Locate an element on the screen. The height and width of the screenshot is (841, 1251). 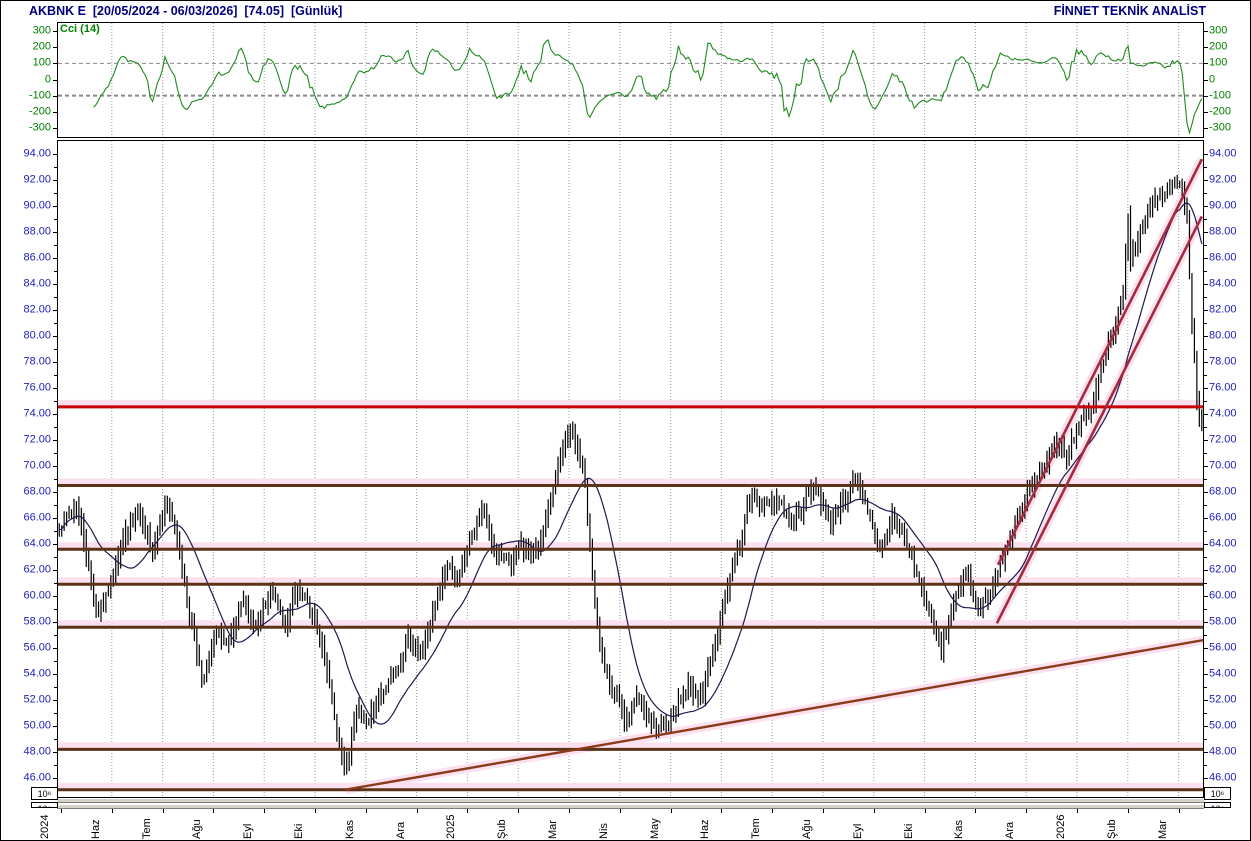
price-axis-label-left: 50.00 is located at coordinates (37, 725).